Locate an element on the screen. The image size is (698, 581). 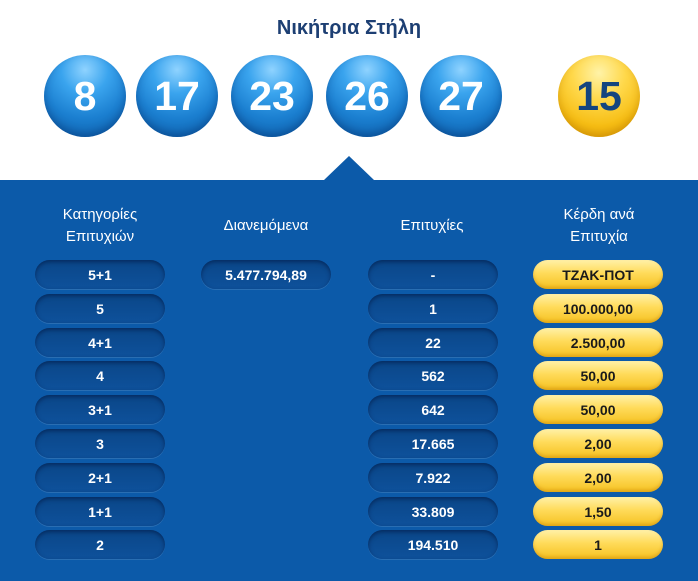
category-cell: 3 is located at coordinates (100, 443).